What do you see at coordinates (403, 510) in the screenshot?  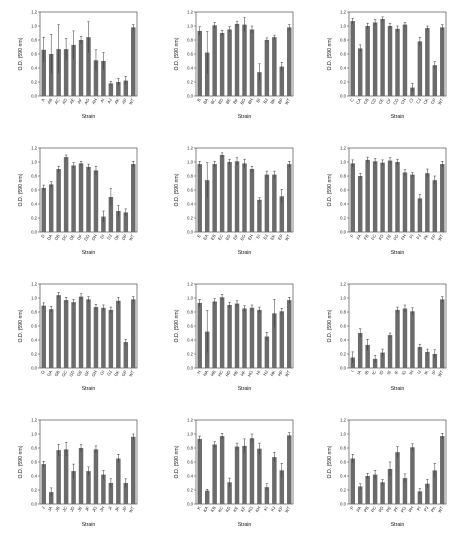 I see `x-tick-label: PG` at bounding box center [403, 510].